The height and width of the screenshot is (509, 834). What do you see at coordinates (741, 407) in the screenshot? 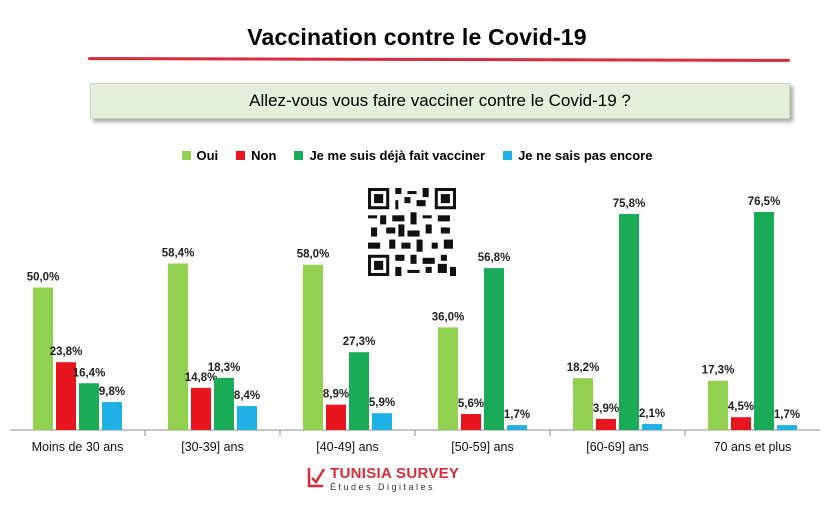
I see `data-label: 4,5%` at bounding box center [741, 407].